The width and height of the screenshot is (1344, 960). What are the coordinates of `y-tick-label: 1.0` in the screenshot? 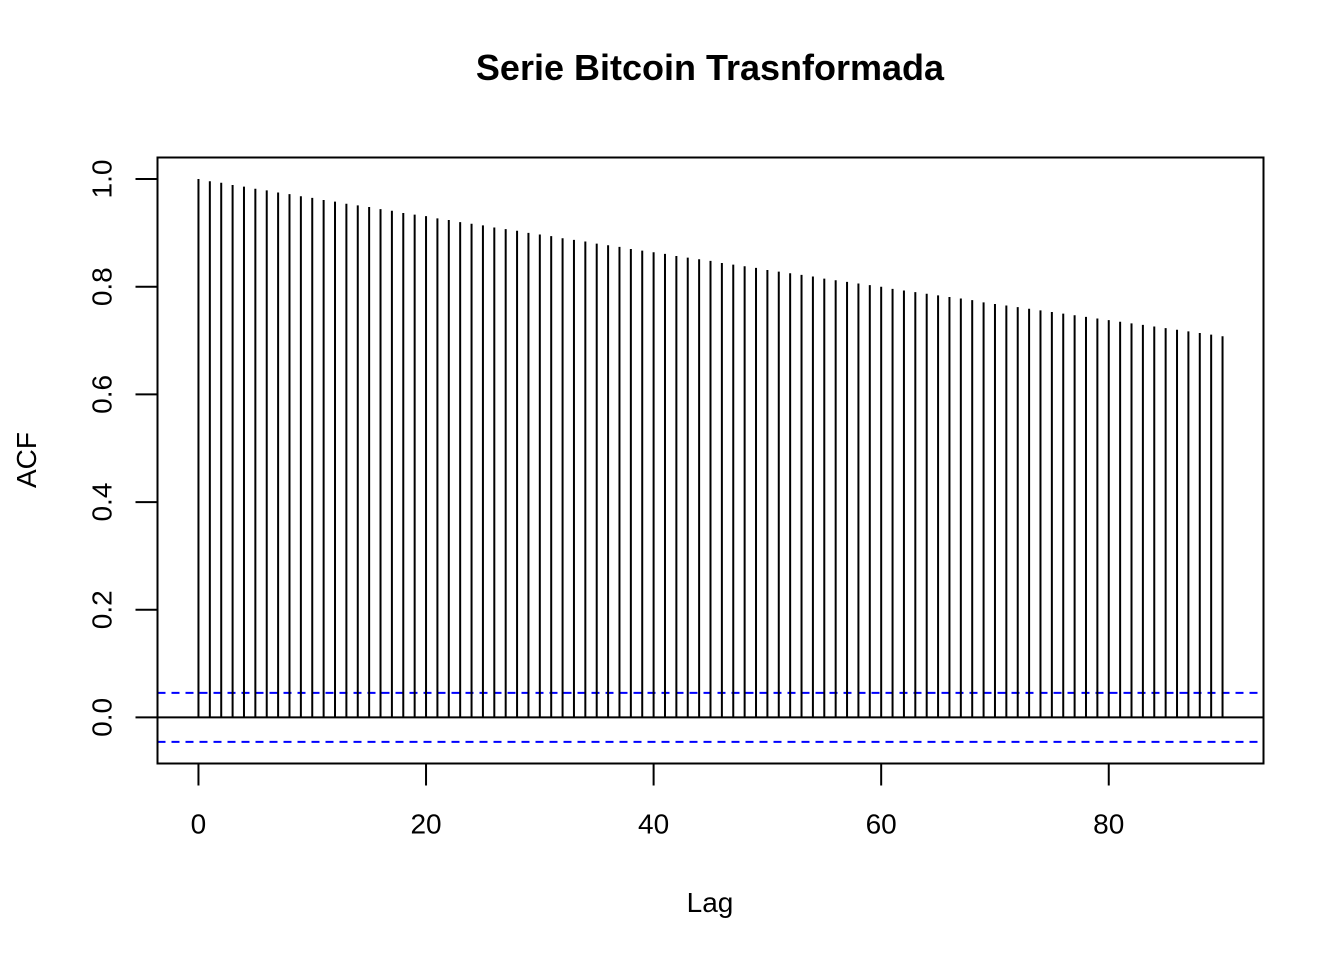 It's located at (102, 179).